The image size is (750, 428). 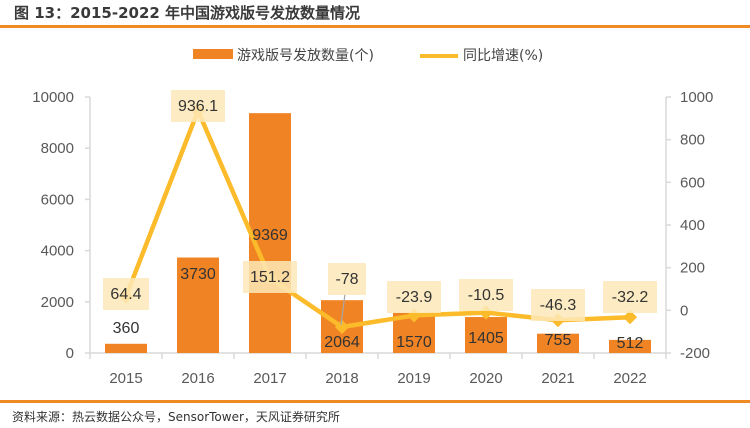 I want to click on right-tick-label: 800, so click(x=692, y=140).